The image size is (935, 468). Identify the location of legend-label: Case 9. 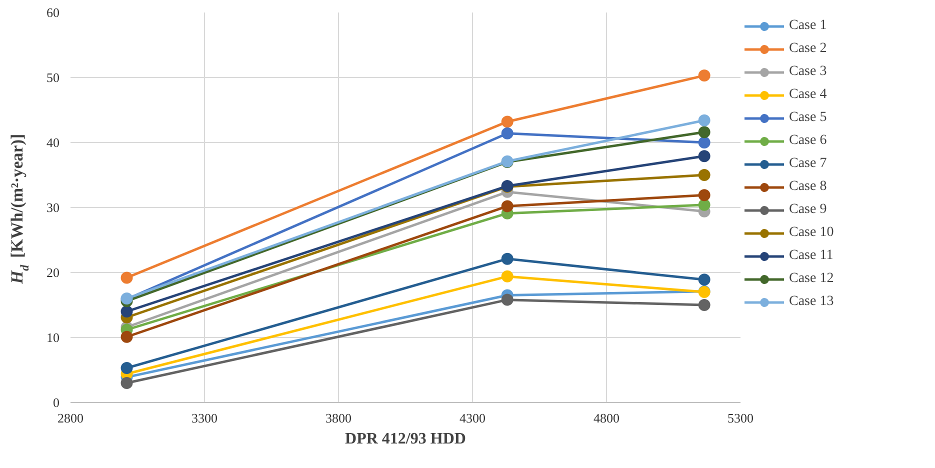
(808, 210).